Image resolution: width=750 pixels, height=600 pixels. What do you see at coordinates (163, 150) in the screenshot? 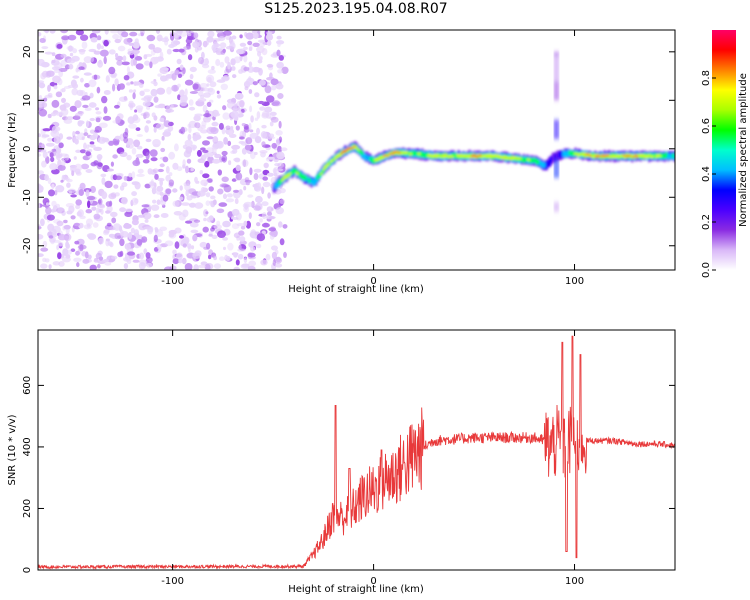
I see `spectrogram-noise-region` at bounding box center [163, 150].